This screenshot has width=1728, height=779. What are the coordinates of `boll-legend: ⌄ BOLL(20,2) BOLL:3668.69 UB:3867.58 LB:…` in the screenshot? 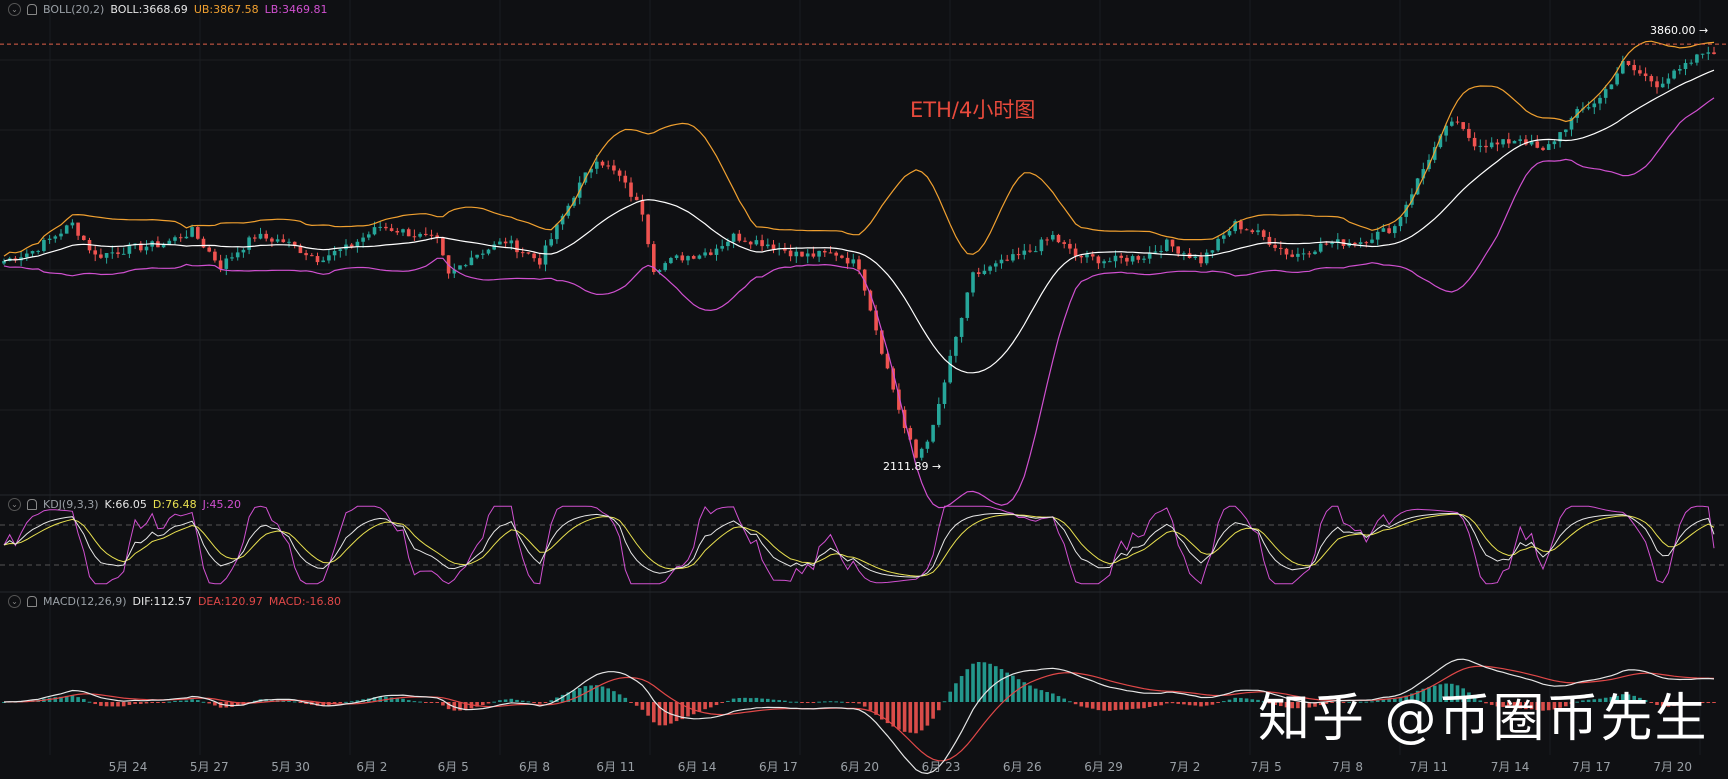 It's located at (167, 9).